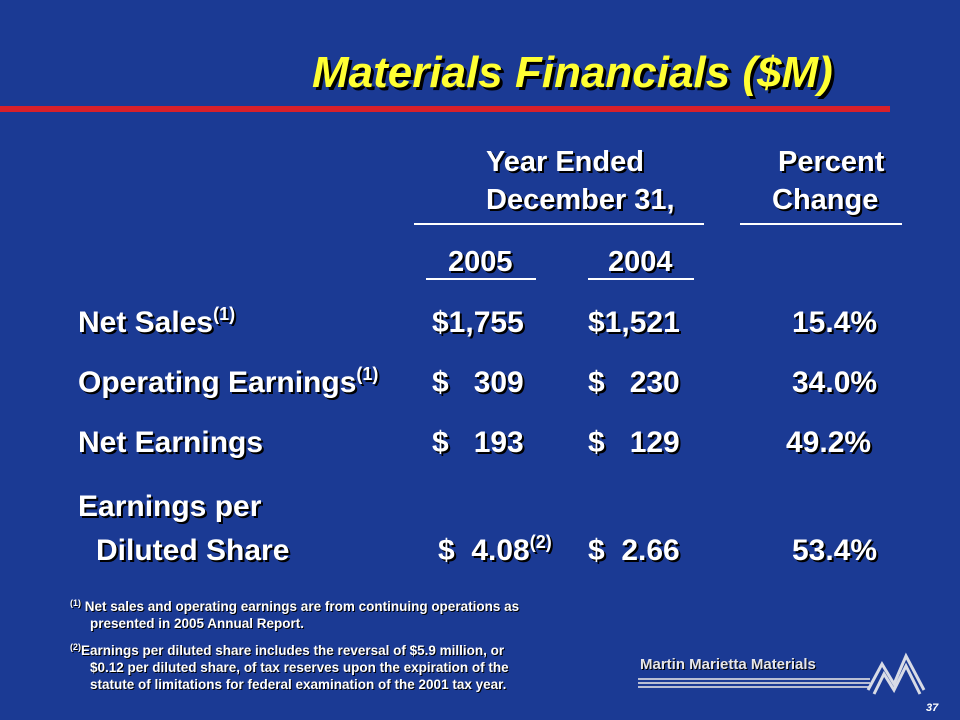 This screenshot has width=960, height=720. Describe the element at coordinates (565, 162) in the screenshot. I see `year-ended-header-line1: Year Ended` at that location.